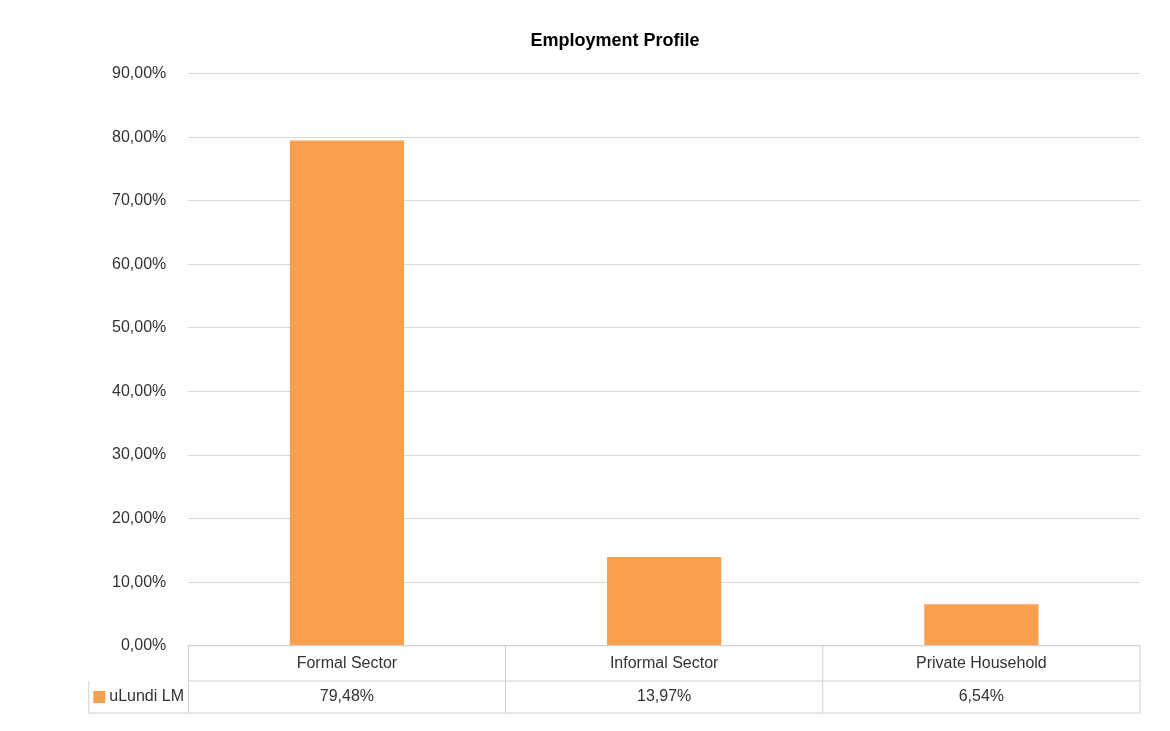  Describe the element at coordinates (139, 73) in the screenshot. I see `y-tick-label: 90,00%` at that location.